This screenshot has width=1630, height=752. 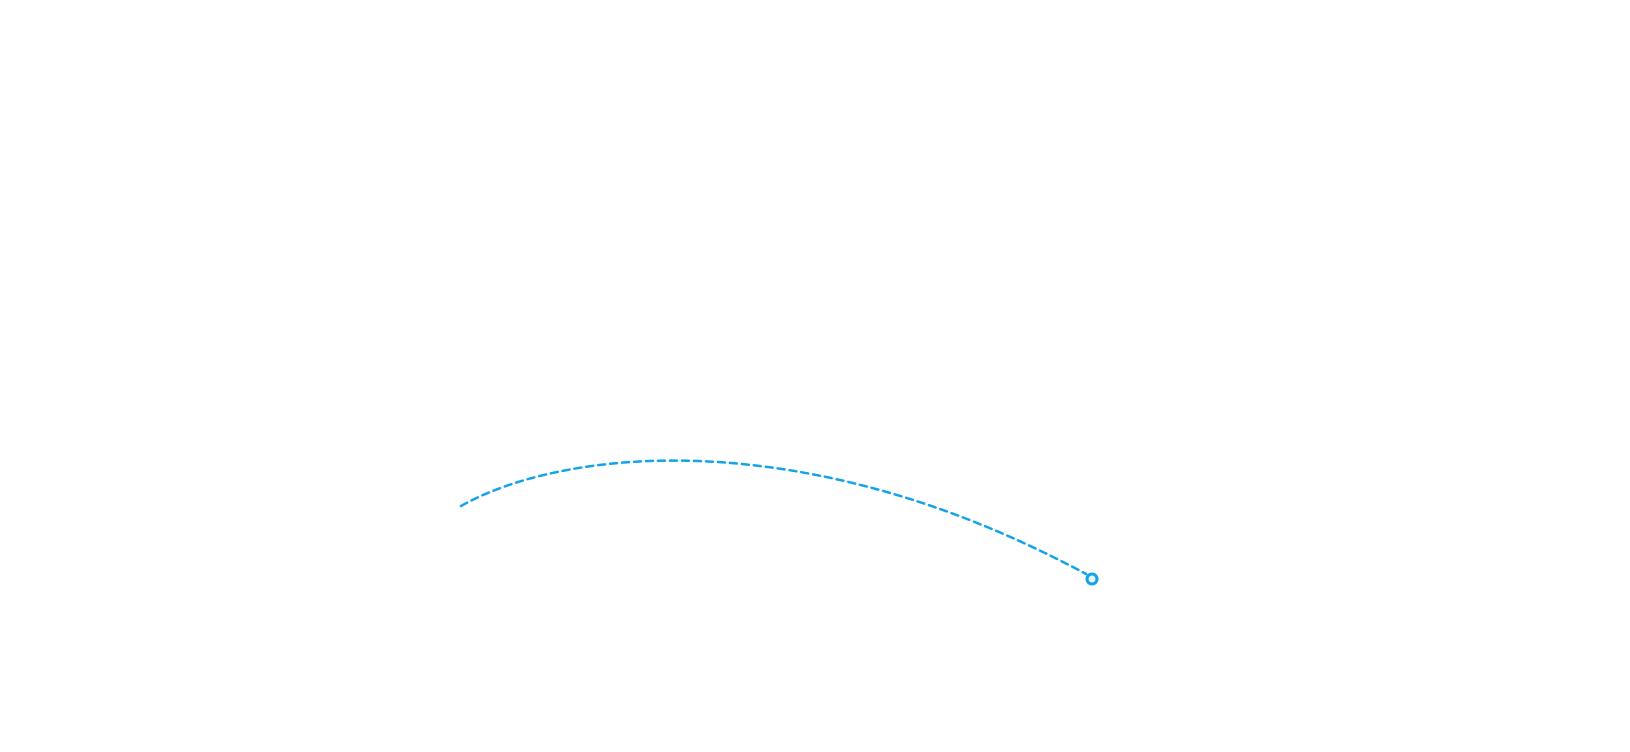 I want to click on circle-handle-icon, so click(x=1092, y=579).